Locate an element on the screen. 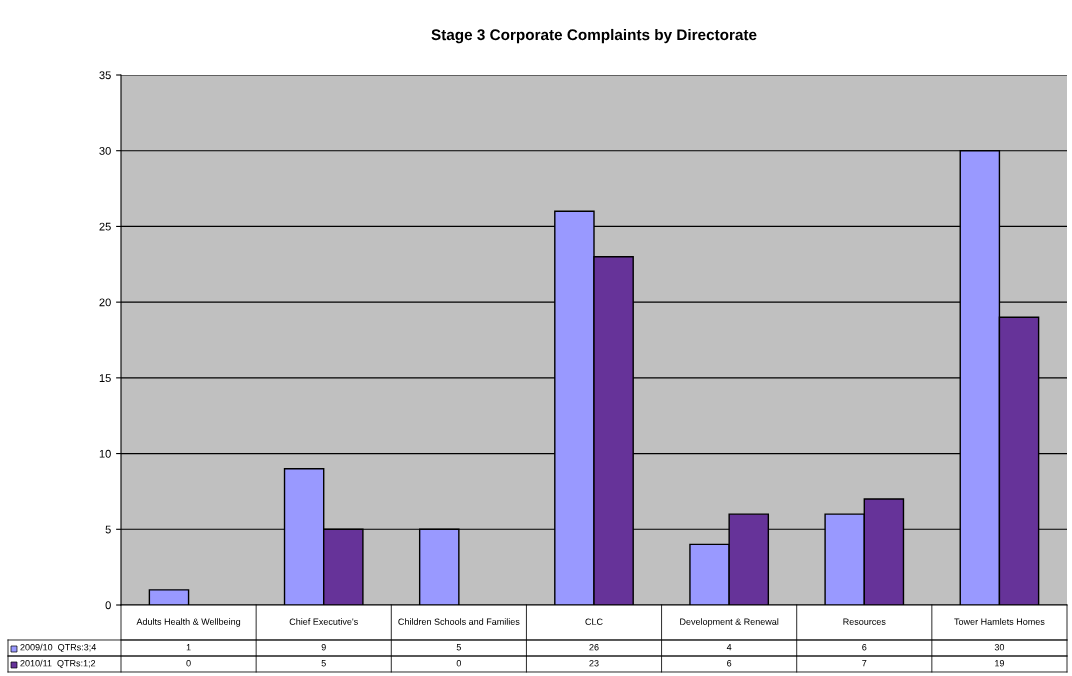  data-label: 23 is located at coordinates (594, 663).